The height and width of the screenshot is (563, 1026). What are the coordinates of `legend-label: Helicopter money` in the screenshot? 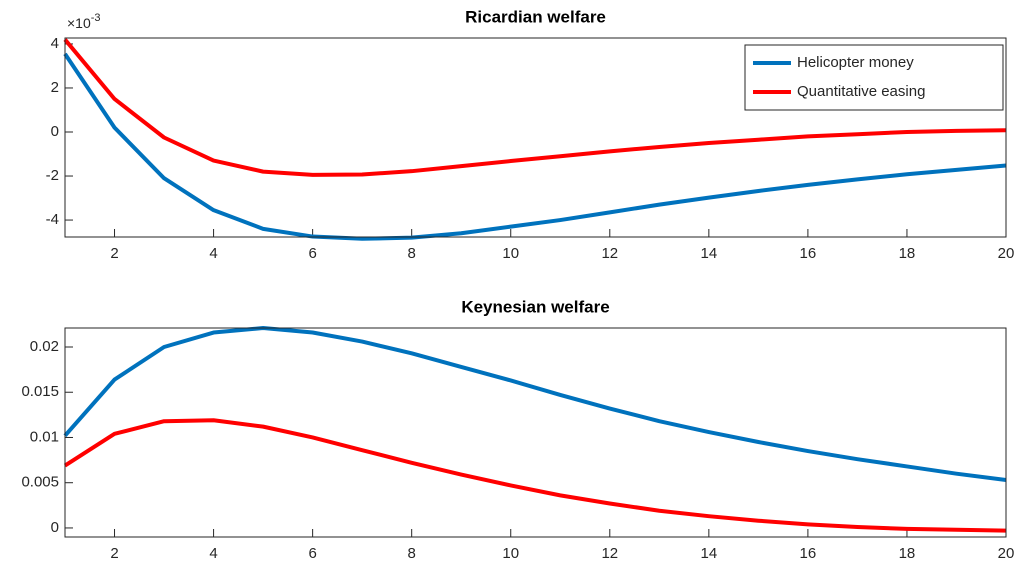 It's located at (855, 62).